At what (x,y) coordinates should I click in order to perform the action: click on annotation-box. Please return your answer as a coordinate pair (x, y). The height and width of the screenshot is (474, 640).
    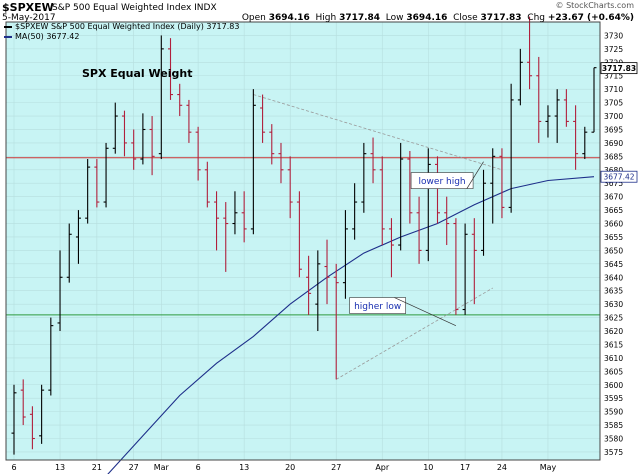
    Looking at the image, I should click on (442, 180).